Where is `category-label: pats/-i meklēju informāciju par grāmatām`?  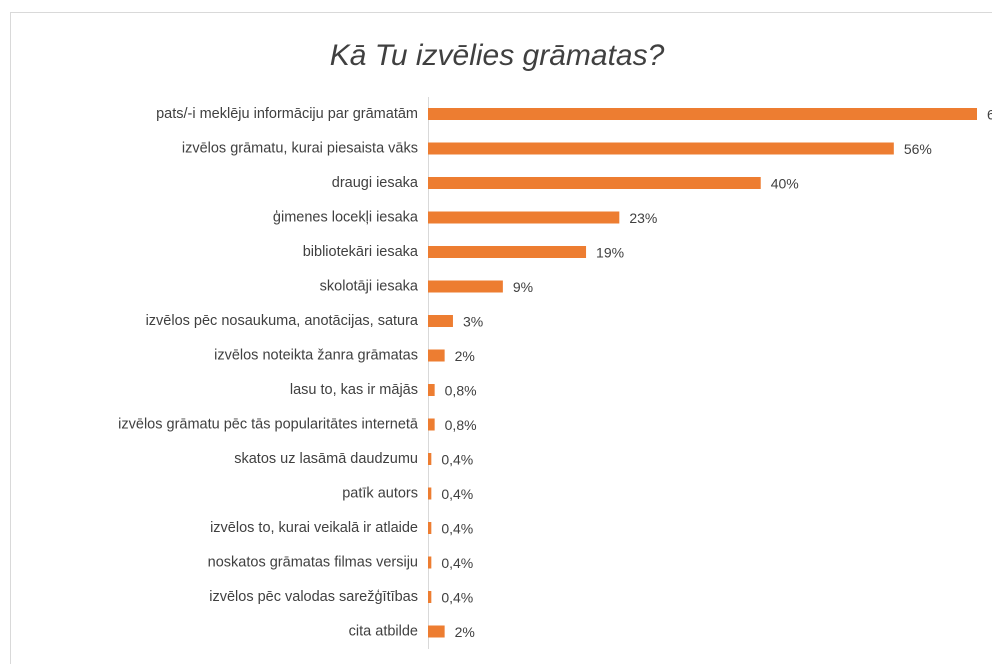
category-label: pats/-i meklēju informāciju par grāmatām is located at coordinates (287, 114).